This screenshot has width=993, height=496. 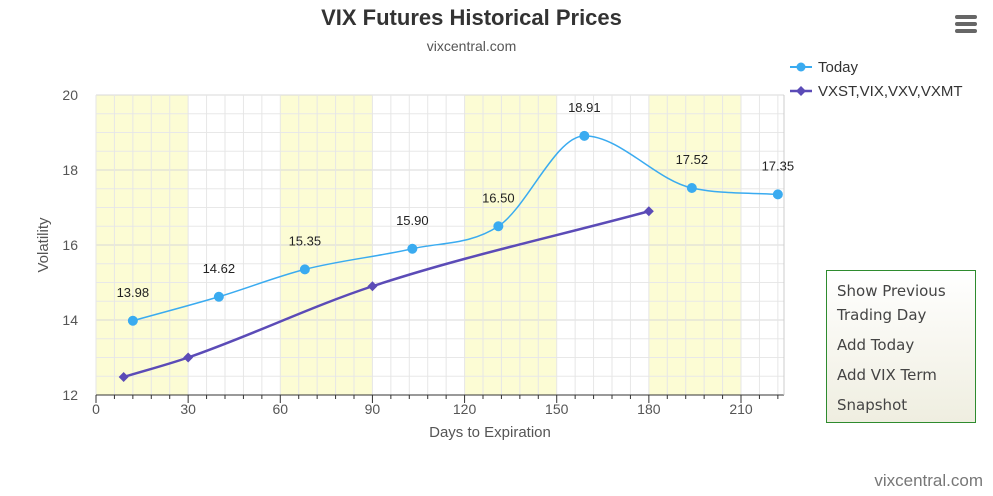 What do you see at coordinates (557, 409) in the screenshot?
I see `x-tick-label: 150` at bounding box center [557, 409].